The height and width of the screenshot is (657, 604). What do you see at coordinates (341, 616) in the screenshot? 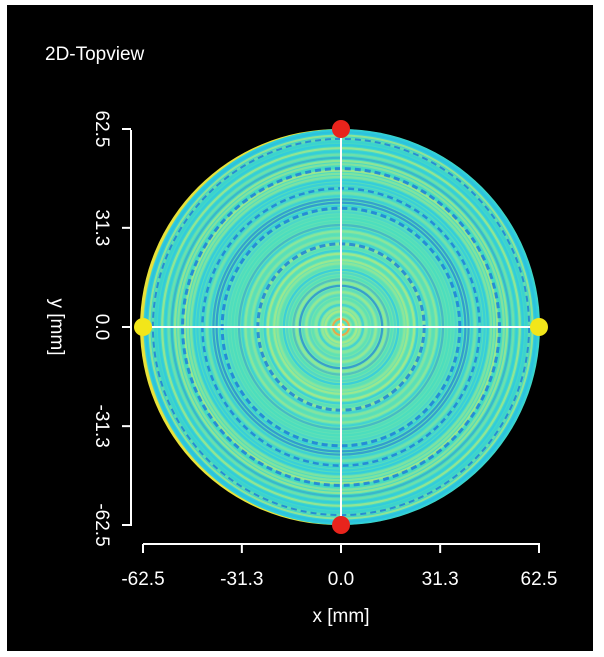
I see `x-axis-title: x [mm]` at bounding box center [341, 616].